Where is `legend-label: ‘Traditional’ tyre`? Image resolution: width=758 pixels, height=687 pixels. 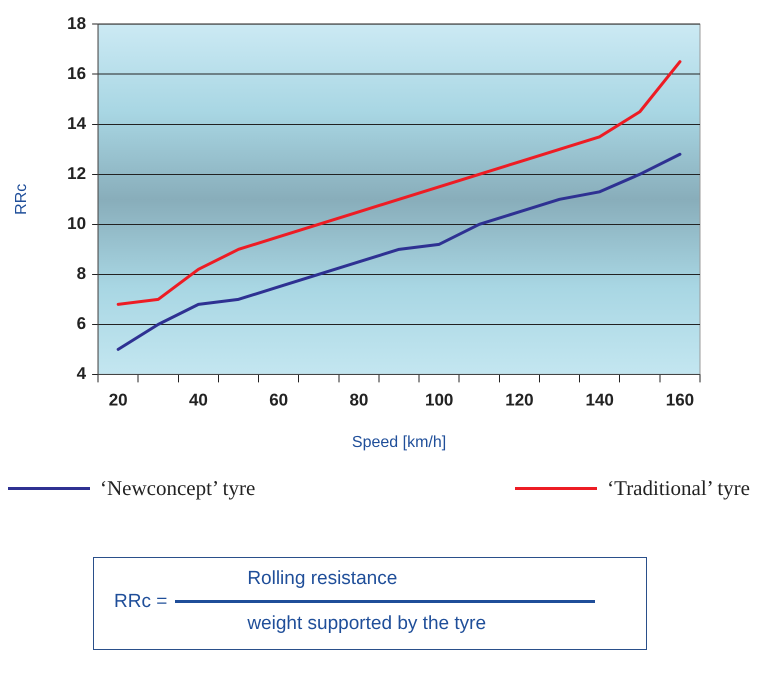
legend-label: ‘Traditional’ tyre is located at coordinates (678, 488).